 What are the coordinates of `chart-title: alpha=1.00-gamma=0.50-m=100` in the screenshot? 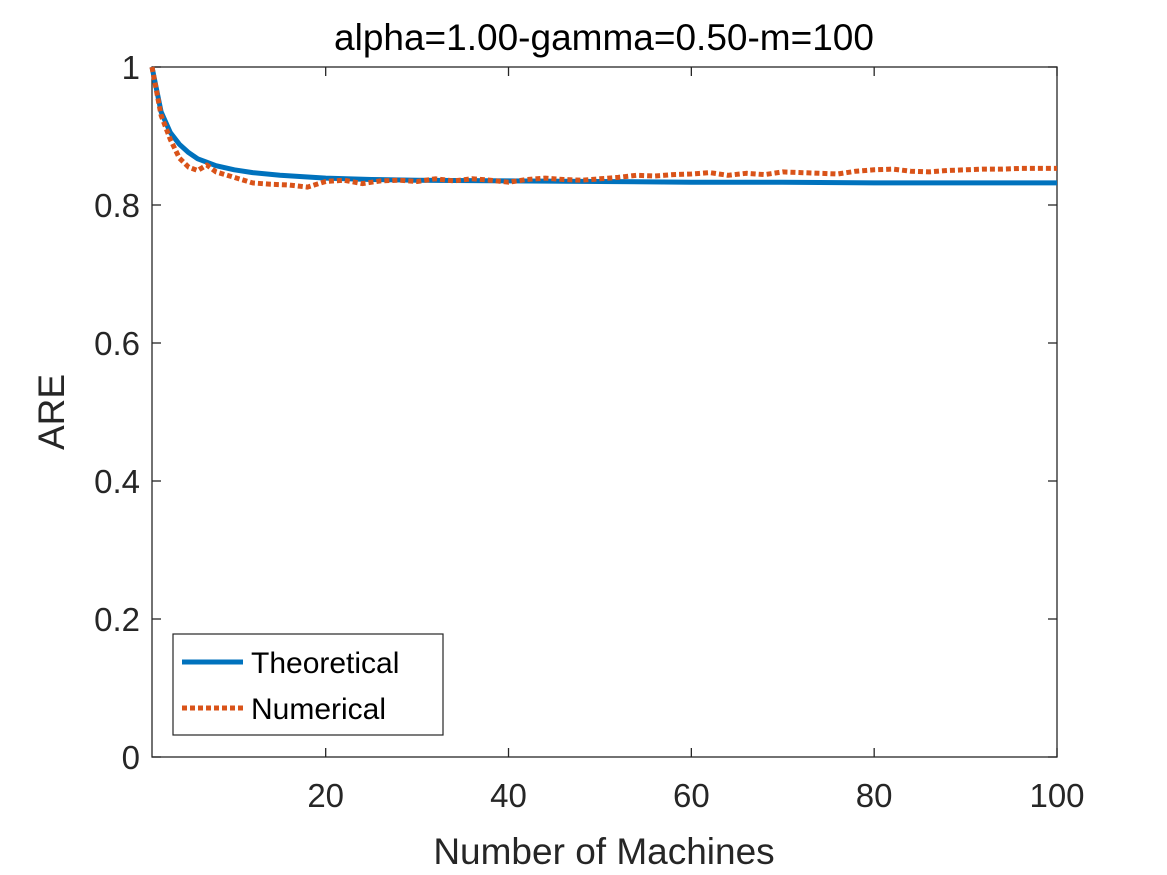 It's located at (604, 37).